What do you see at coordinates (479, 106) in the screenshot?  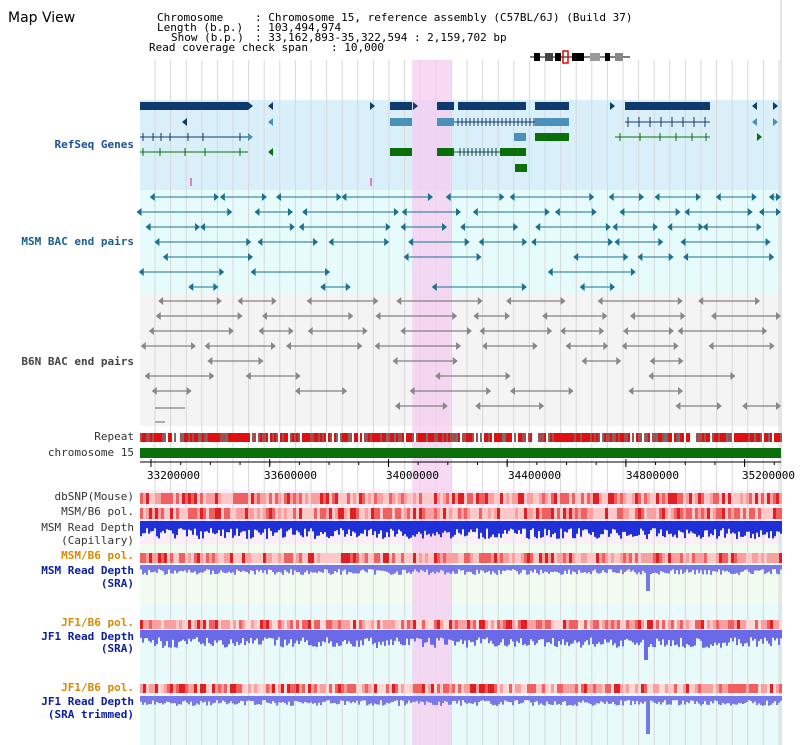 I see `gene-block` at bounding box center [479, 106].